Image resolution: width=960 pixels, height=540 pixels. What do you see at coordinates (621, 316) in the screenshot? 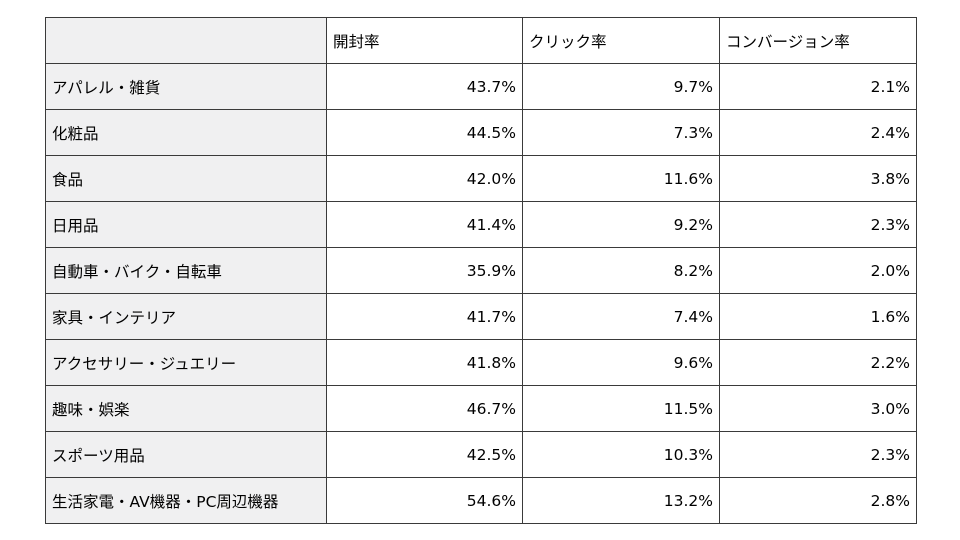
I see `click-rate-cell: 7.4%` at bounding box center [621, 316].